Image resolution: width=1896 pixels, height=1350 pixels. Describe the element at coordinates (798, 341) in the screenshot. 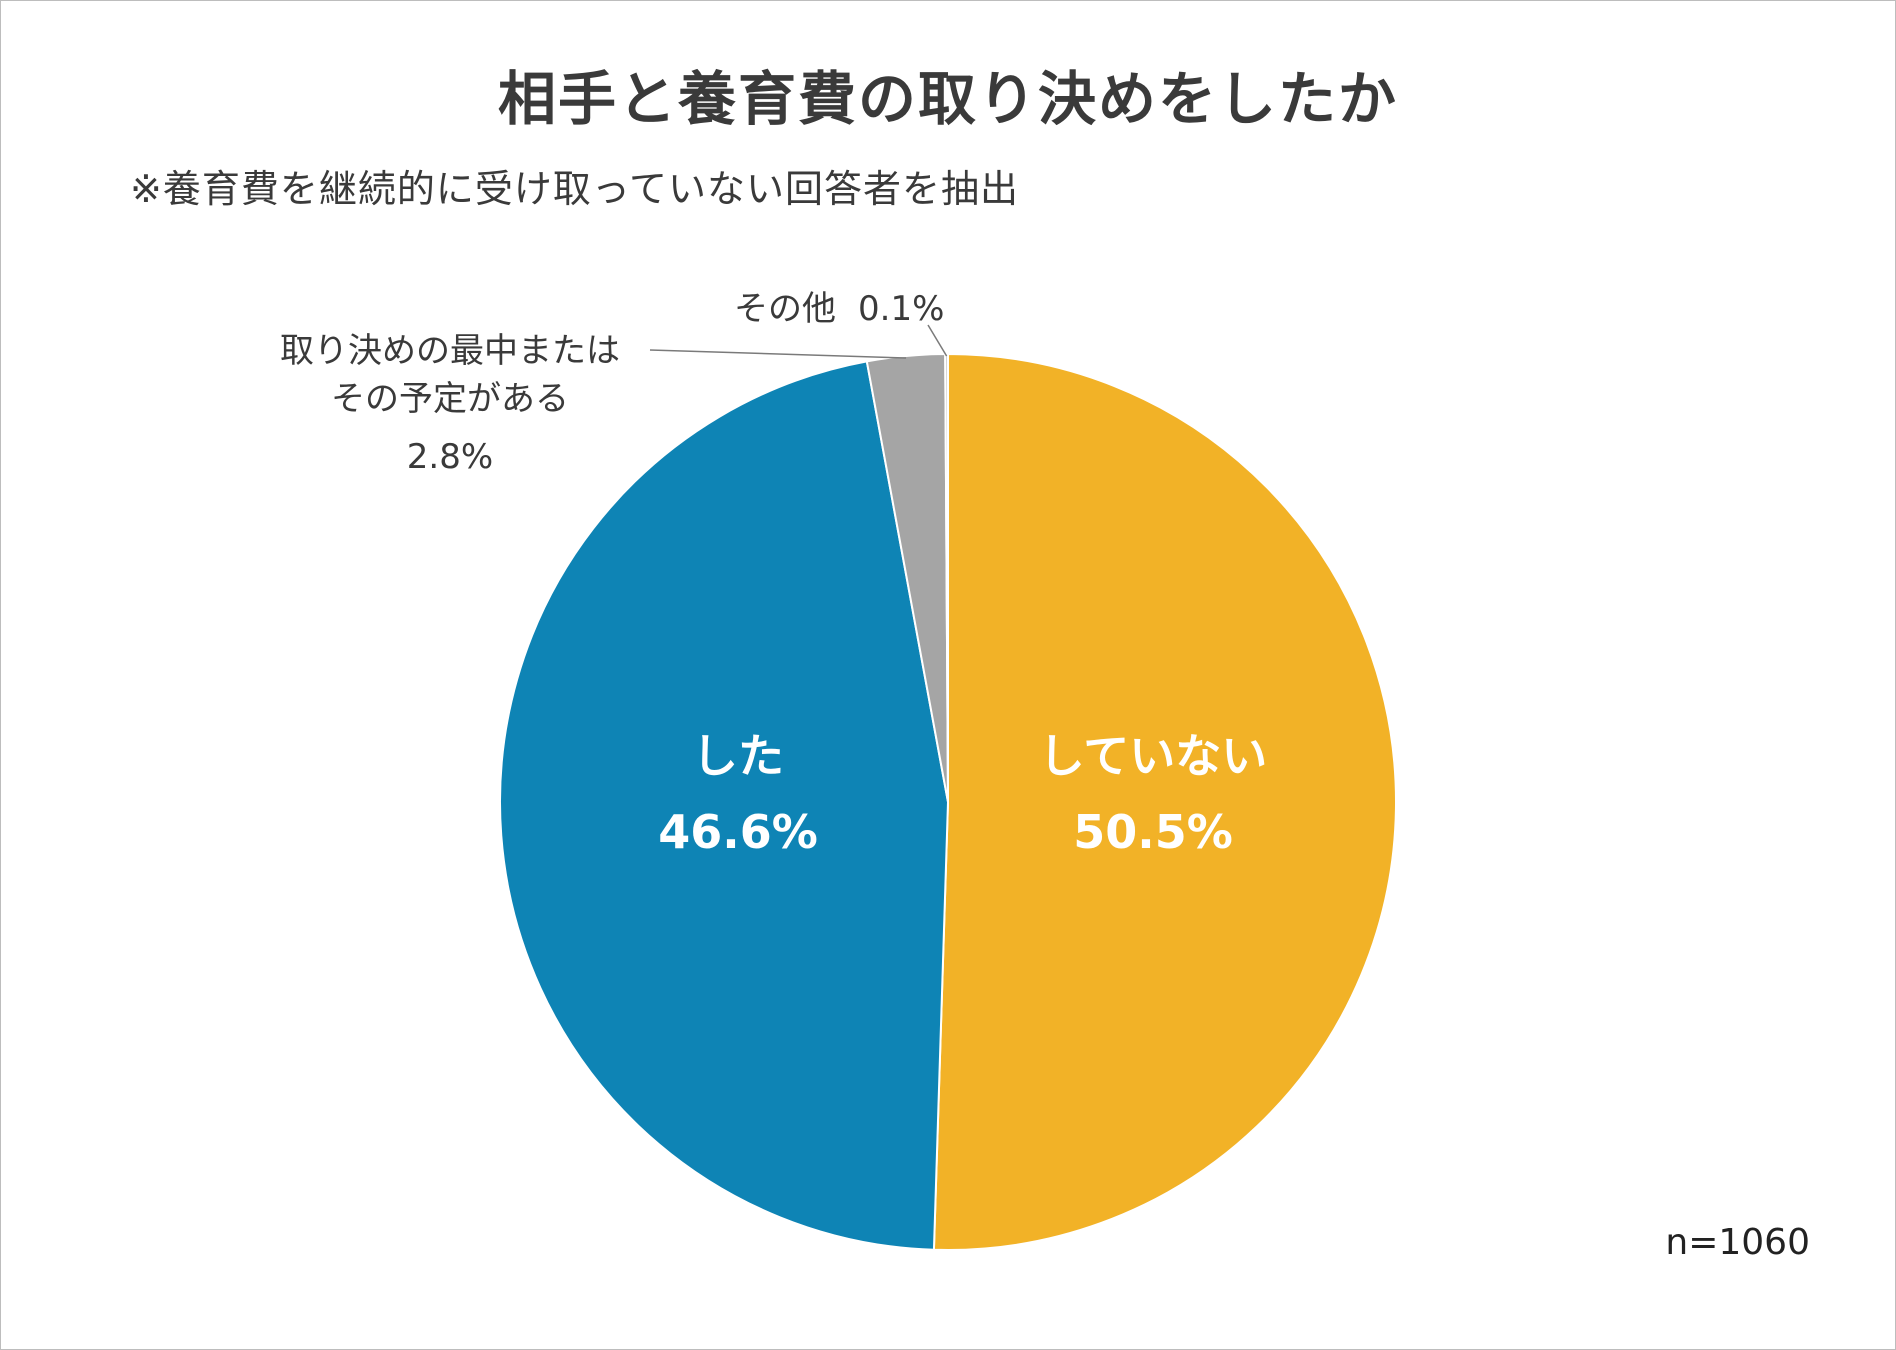

I see `leader-lines` at that location.